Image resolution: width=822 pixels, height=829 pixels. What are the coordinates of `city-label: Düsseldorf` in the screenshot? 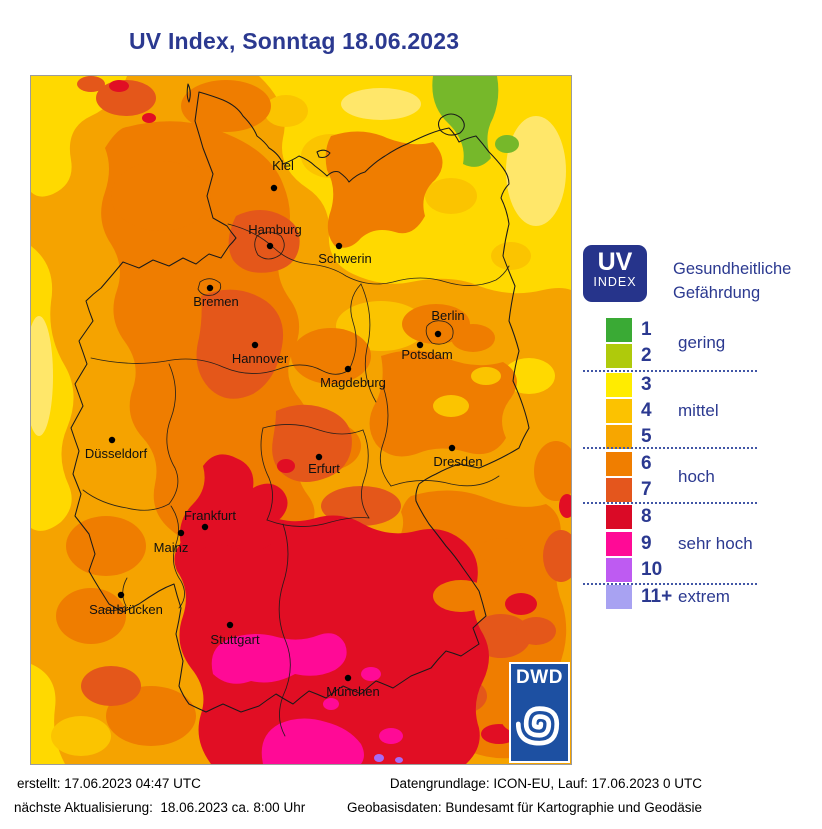 It's located at (116, 453).